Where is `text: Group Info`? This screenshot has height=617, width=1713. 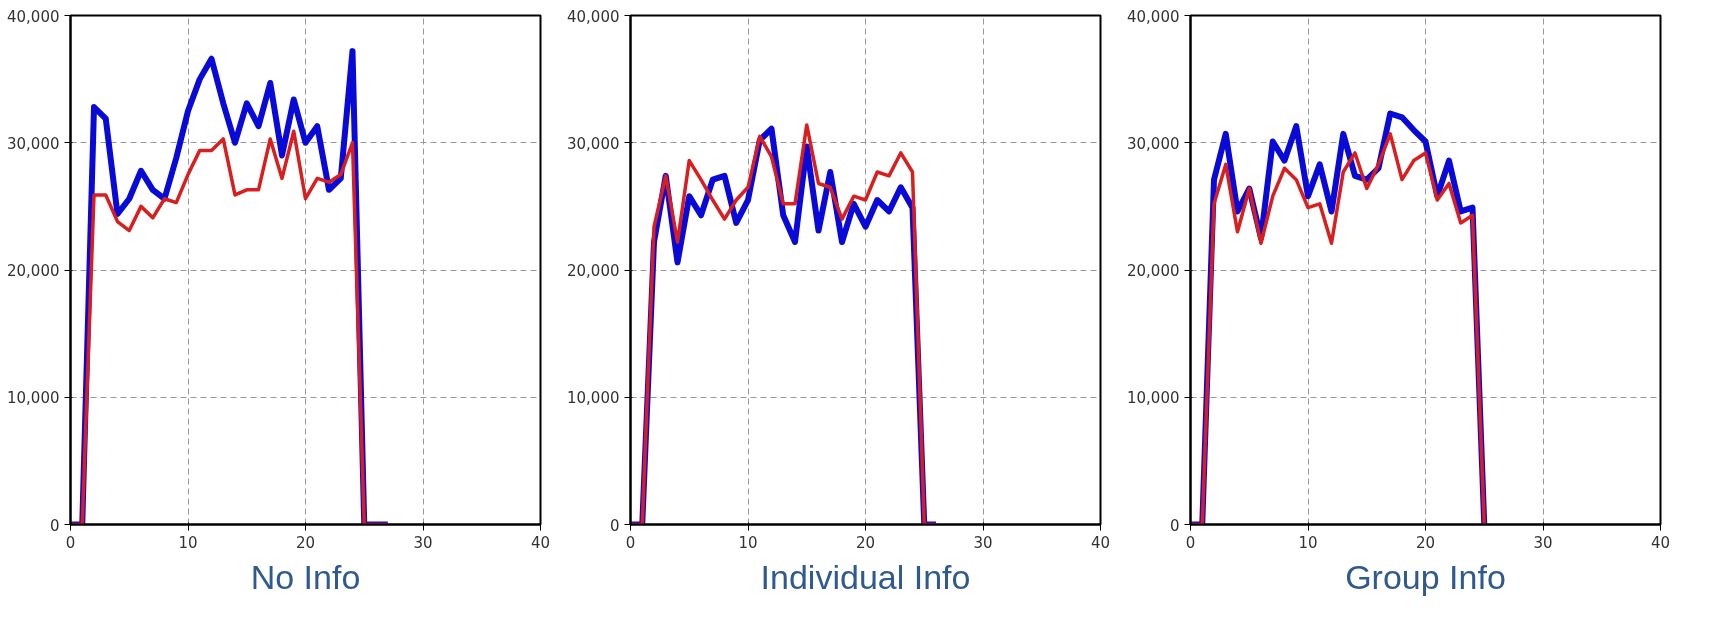 text: Group Info is located at coordinates (1425, 576).